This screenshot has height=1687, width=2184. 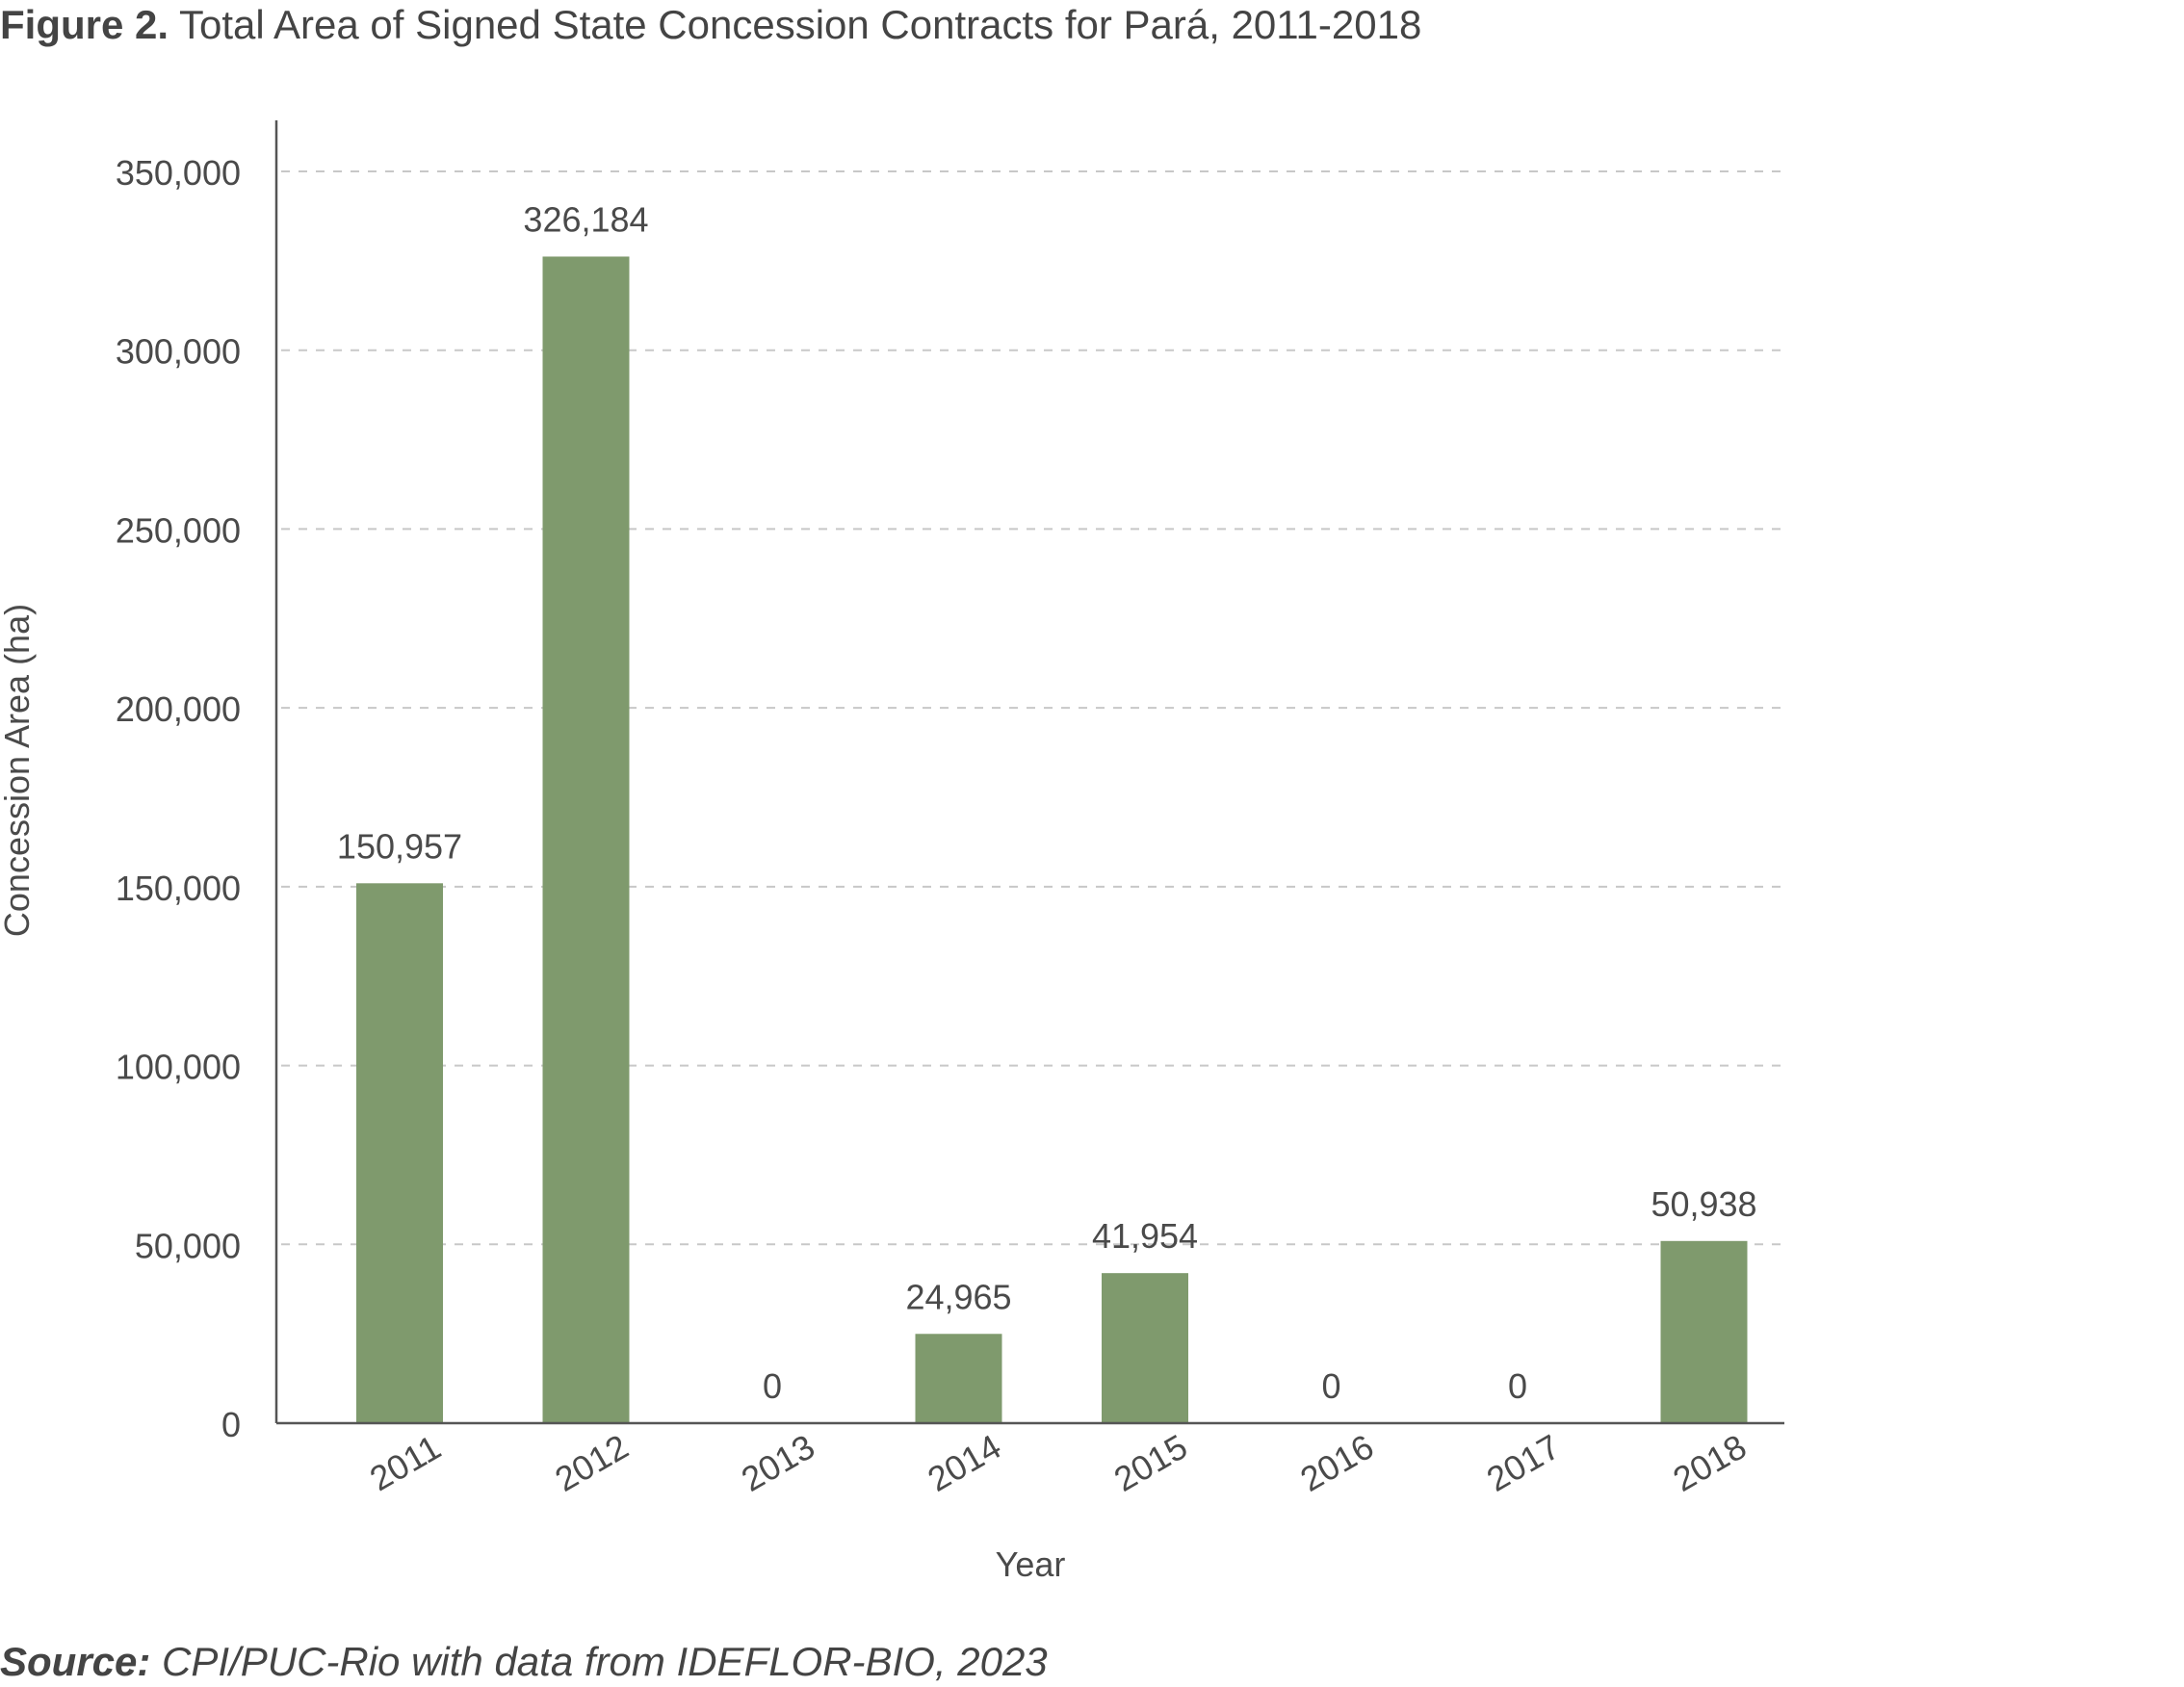 What do you see at coordinates (1710, 1463) in the screenshot?
I see `x-tick-label: 2018` at bounding box center [1710, 1463].